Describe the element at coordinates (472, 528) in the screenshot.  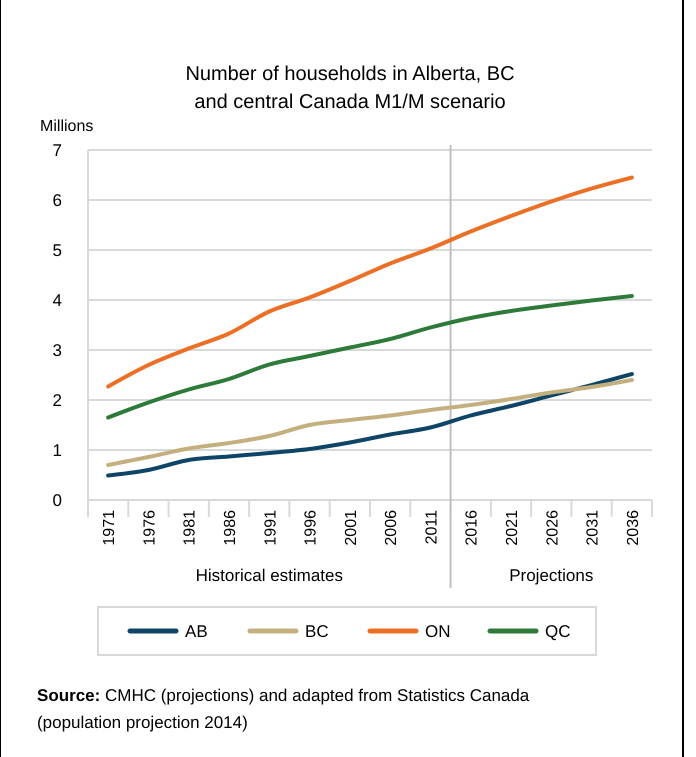
I see `x-tick-label: 2016` at that location.